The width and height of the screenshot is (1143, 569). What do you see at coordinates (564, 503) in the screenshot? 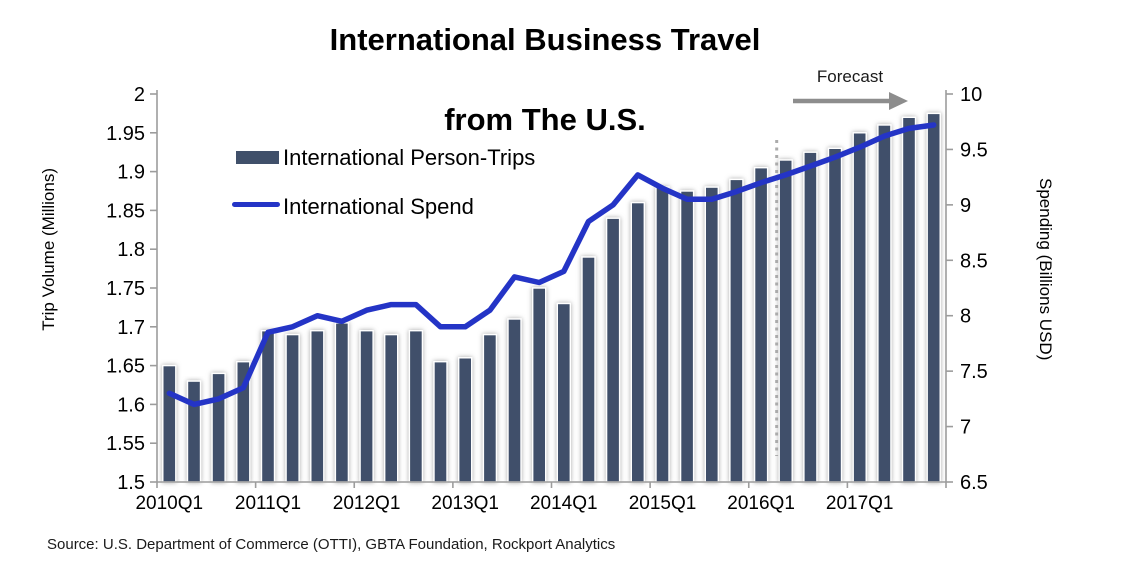
I see `x-tick-label: 2014Q1` at bounding box center [564, 503].